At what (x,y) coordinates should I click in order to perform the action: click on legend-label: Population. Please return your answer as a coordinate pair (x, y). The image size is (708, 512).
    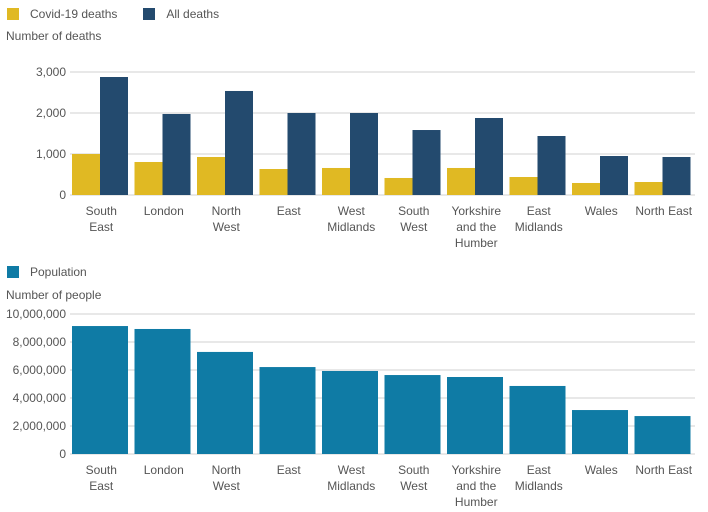
    Looking at the image, I should click on (58, 272).